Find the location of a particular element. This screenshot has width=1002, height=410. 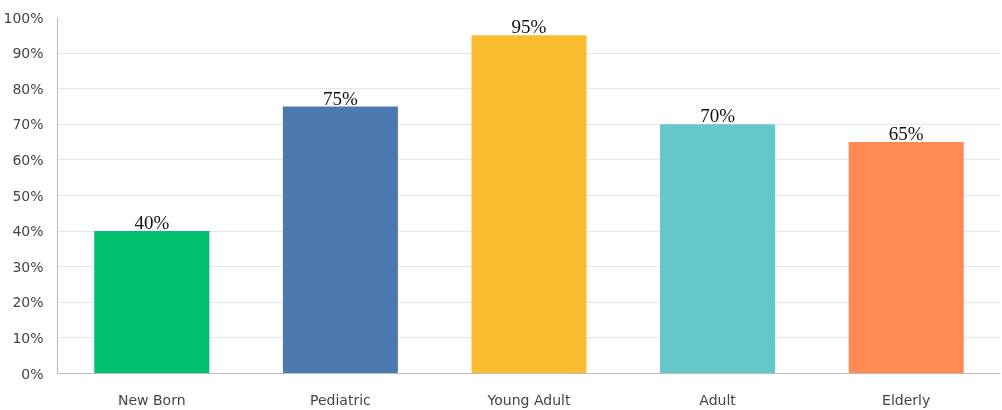

data-label: 65% is located at coordinates (906, 134).